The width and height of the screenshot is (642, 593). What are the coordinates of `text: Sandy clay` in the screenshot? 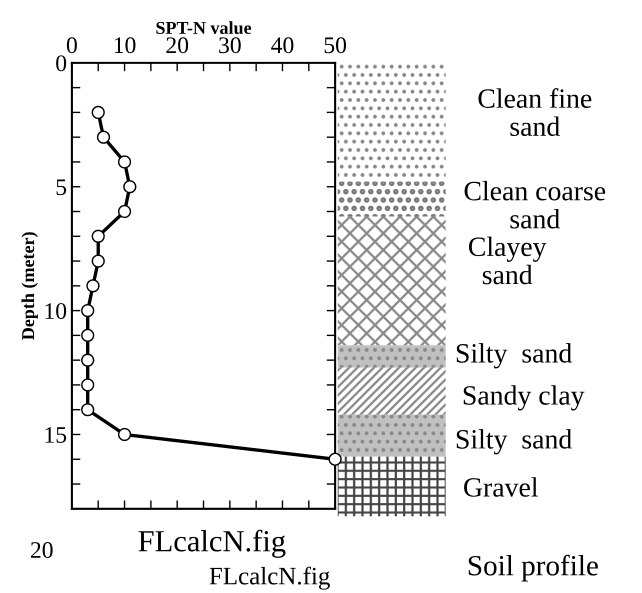 It's located at (524, 398).